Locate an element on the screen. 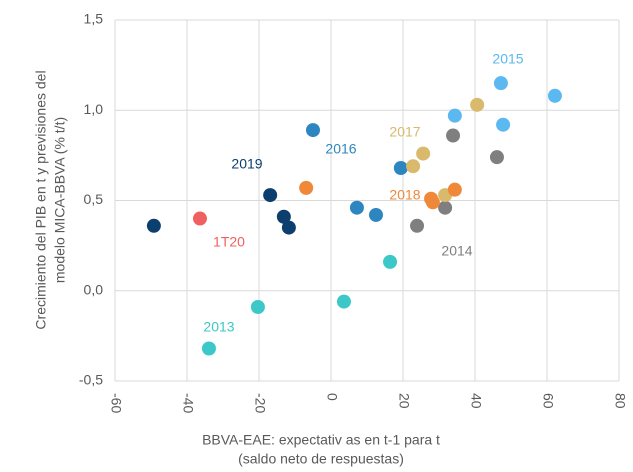 This screenshot has height=472, width=633. y-tick-label: 0,0 is located at coordinates (94, 289).